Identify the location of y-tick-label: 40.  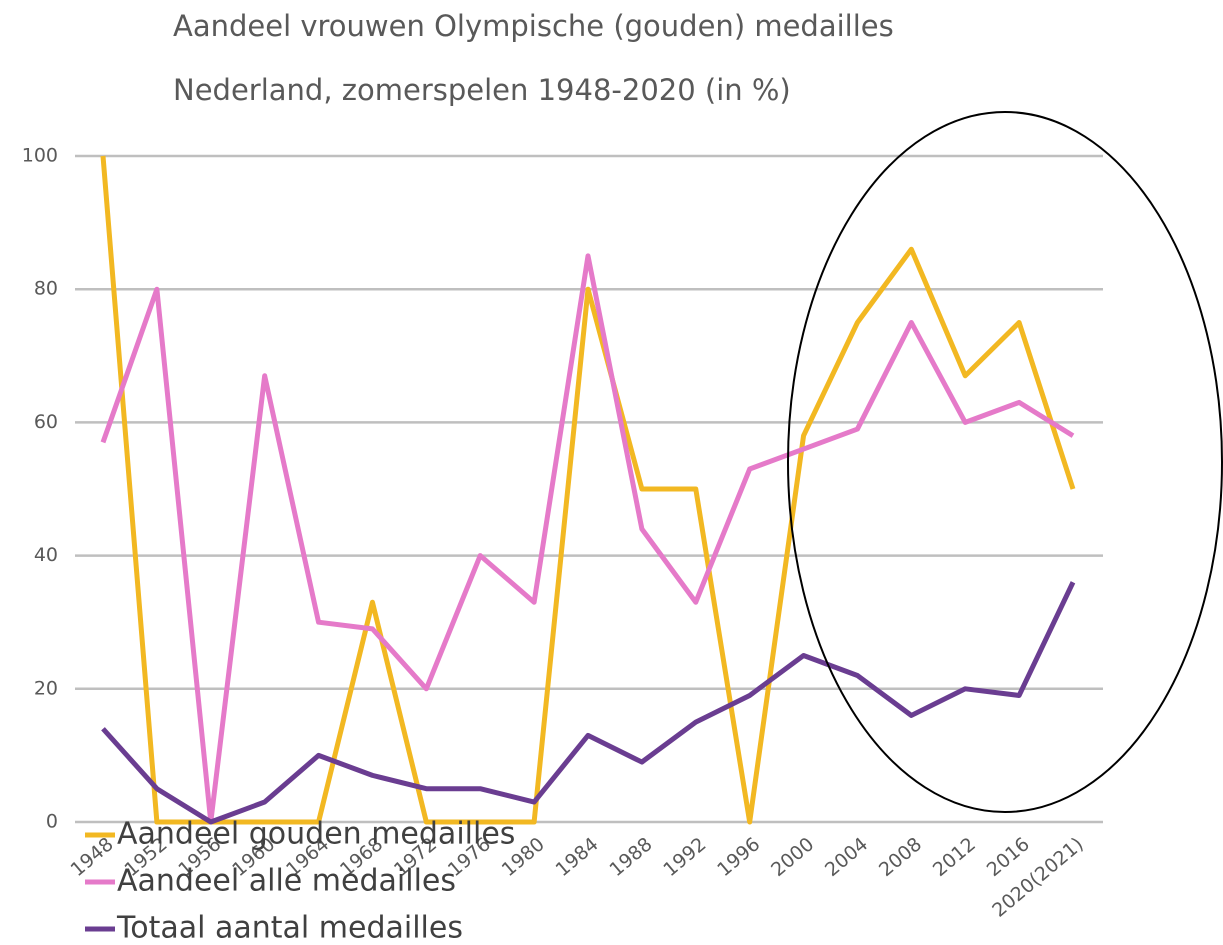
(46, 555).